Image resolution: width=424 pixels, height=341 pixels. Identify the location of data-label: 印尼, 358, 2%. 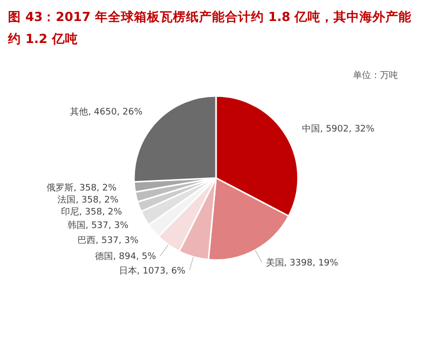
(91, 213).